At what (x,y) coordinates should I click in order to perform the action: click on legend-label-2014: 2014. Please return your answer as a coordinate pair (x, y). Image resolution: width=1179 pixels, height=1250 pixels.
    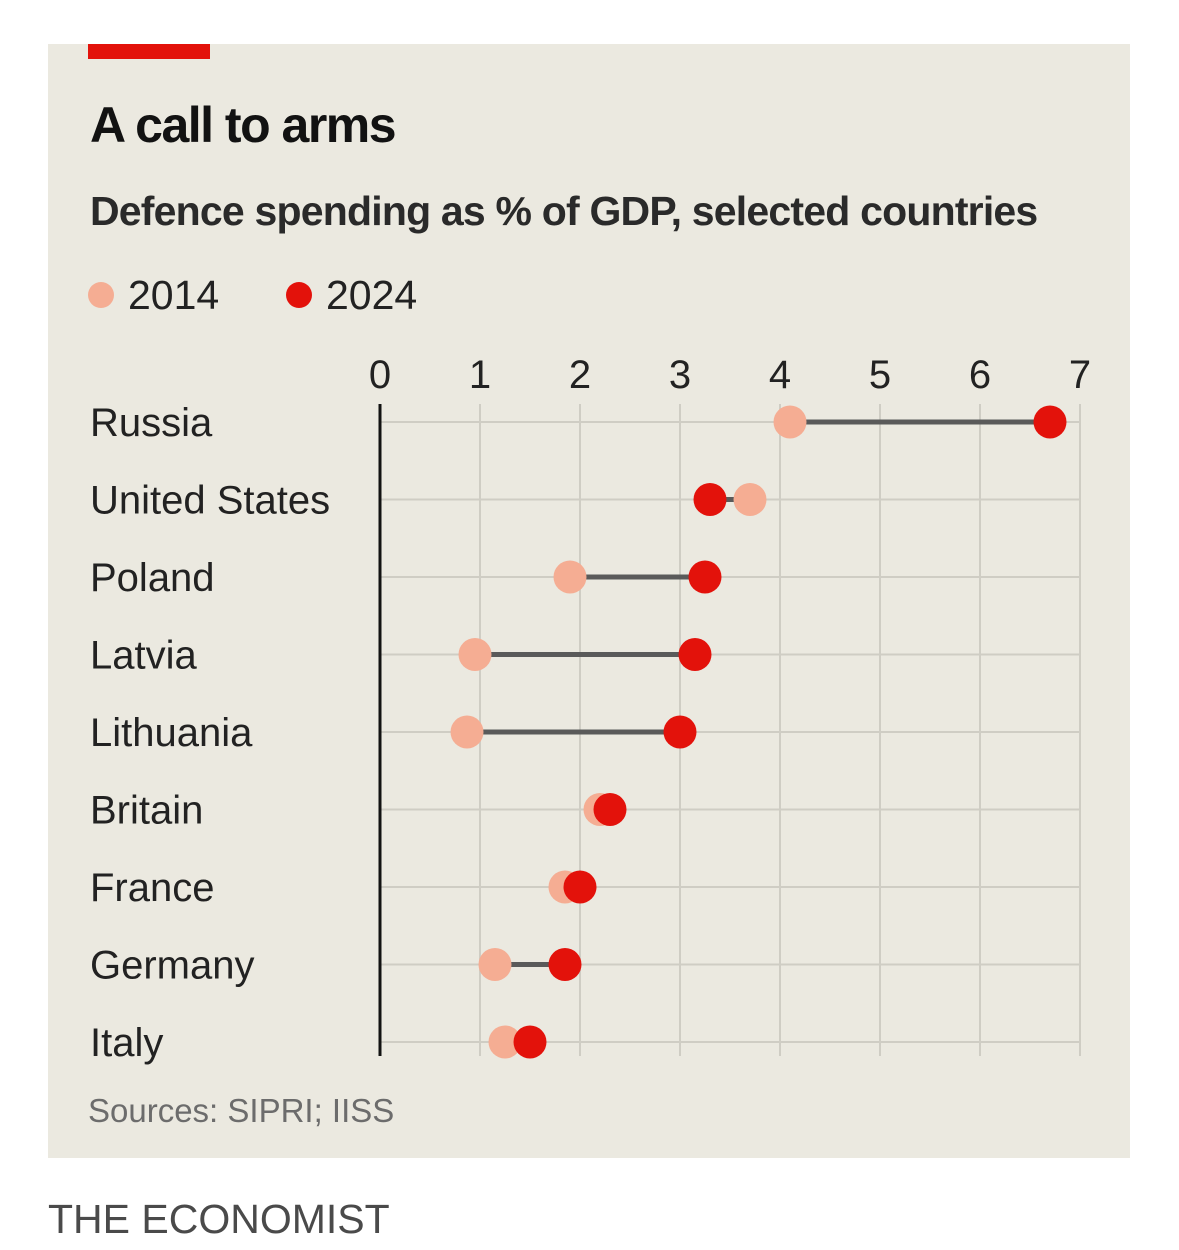
    Looking at the image, I should click on (174, 295).